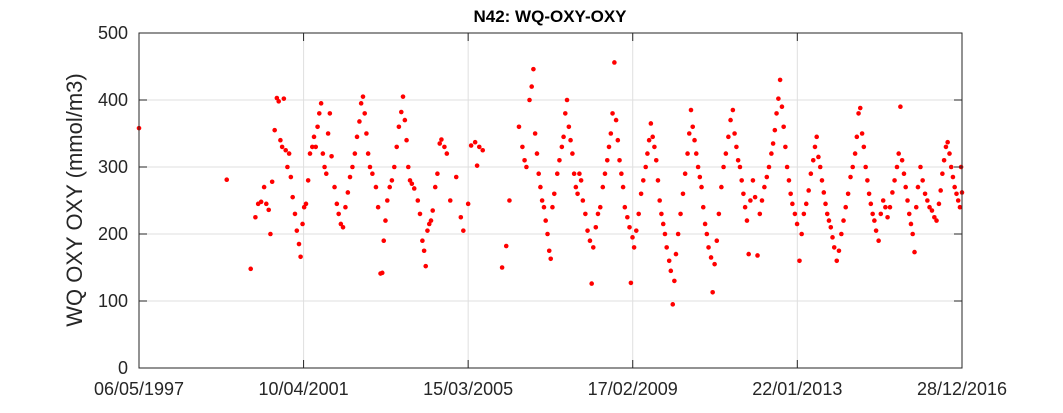 This screenshot has height=413, width=1063. What do you see at coordinates (113, 200) in the screenshot?
I see `y-tick-labels: 0 100 200 300 400 500` at bounding box center [113, 200].